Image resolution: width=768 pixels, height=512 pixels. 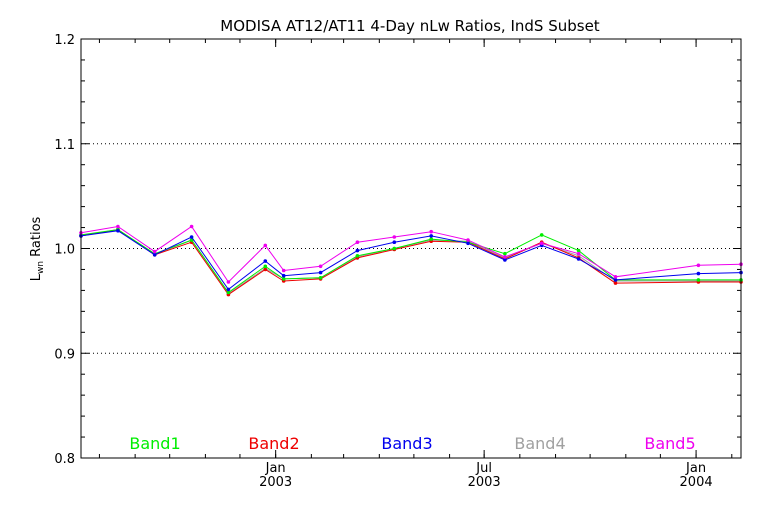 What do you see at coordinates (411, 254) in the screenshot?
I see `series-line-band5` at bounding box center [411, 254].